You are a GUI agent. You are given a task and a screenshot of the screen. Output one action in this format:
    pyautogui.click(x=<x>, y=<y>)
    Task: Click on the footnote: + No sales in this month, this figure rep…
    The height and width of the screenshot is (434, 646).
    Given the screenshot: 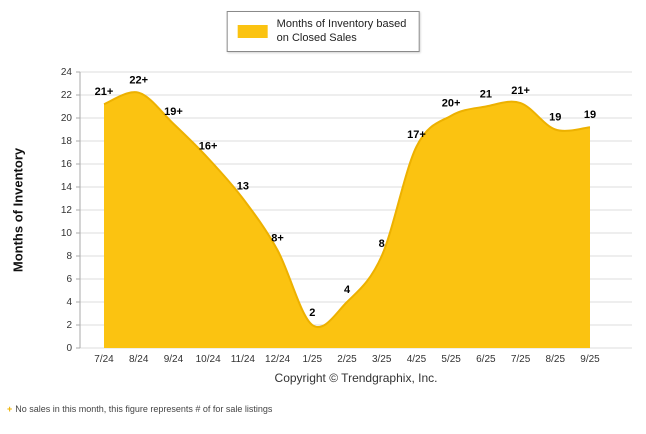 What is the action you would take?
    pyautogui.click(x=139, y=409)
    